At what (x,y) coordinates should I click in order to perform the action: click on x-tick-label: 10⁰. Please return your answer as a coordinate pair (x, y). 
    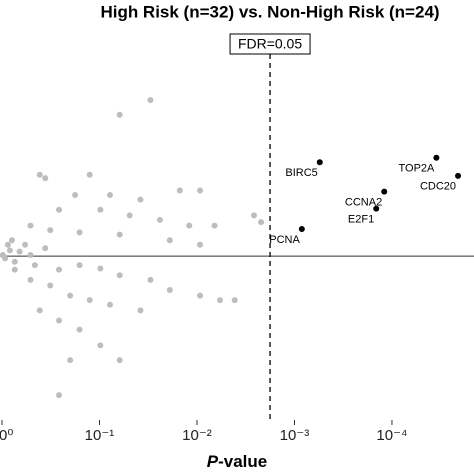
    Looking at the image, I should click on (6, 435).